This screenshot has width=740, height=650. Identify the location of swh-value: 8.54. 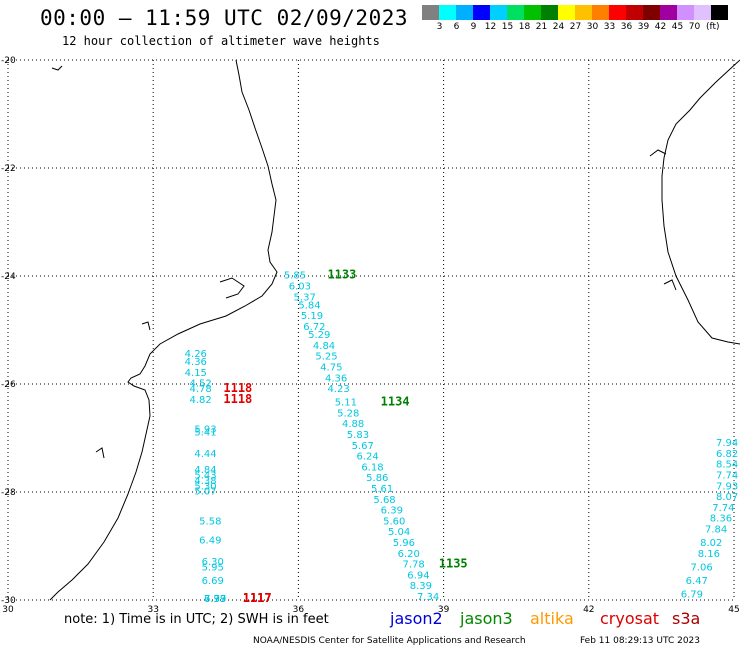
(727, 465).